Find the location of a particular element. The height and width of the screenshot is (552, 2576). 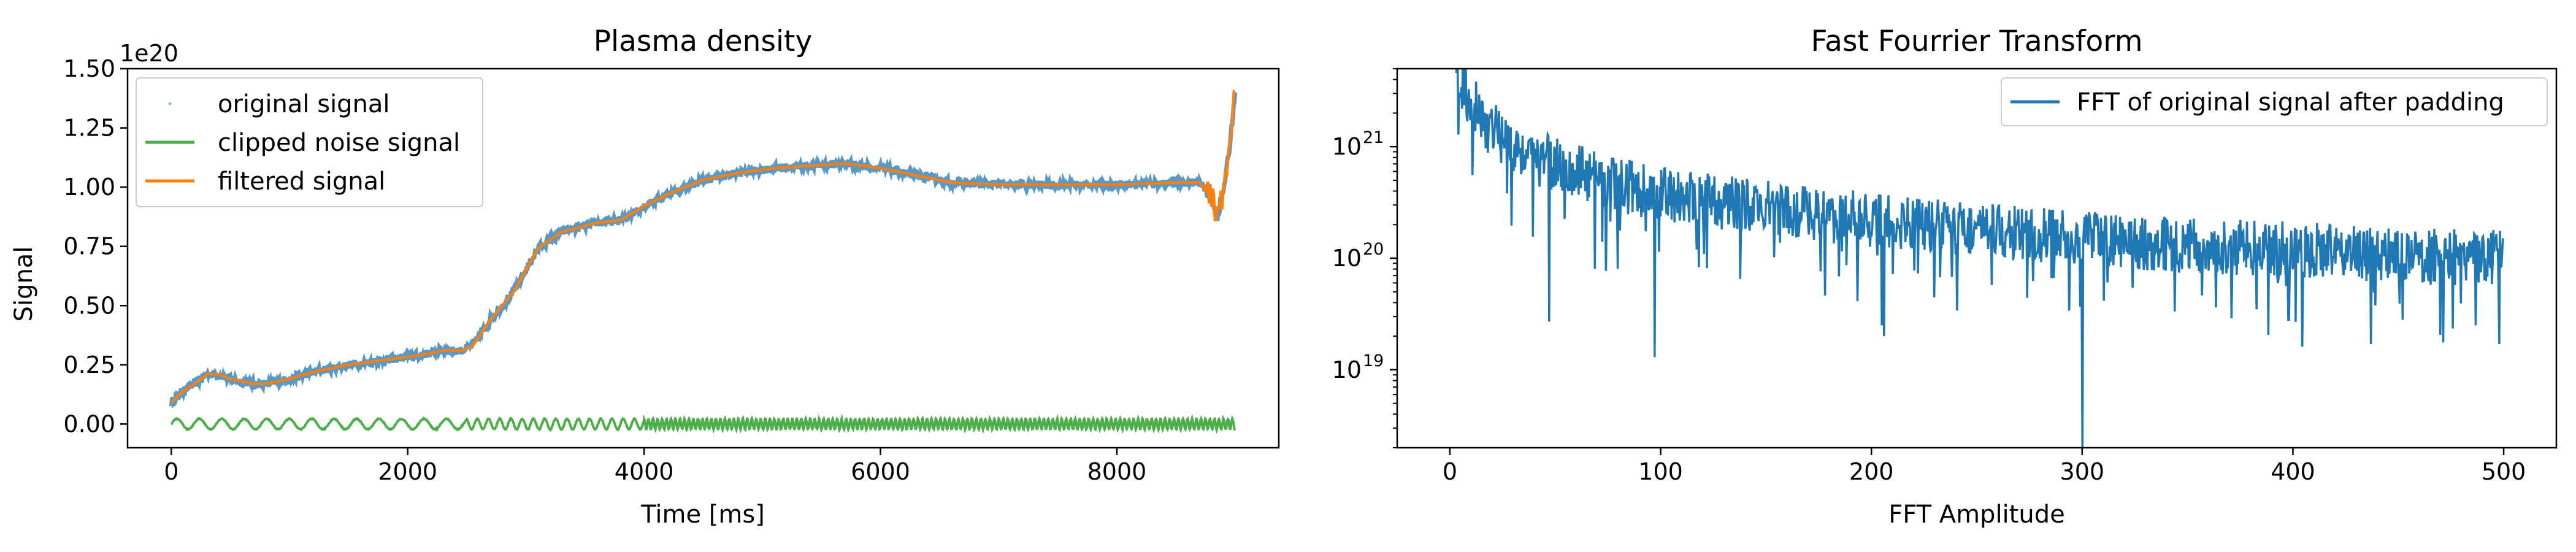

chart1-xtick-label: 6000 is located at coordinates (880, 471).